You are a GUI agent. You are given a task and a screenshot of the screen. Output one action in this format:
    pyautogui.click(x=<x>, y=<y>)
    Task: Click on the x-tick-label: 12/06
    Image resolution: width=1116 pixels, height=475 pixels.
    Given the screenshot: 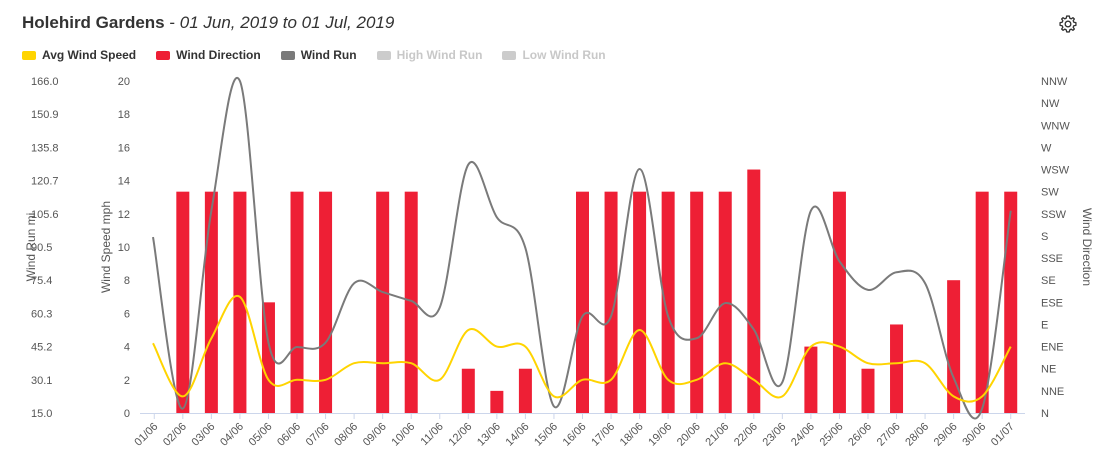 What is the action you would take?
    pyautogui.click(x=460, y=435)
    